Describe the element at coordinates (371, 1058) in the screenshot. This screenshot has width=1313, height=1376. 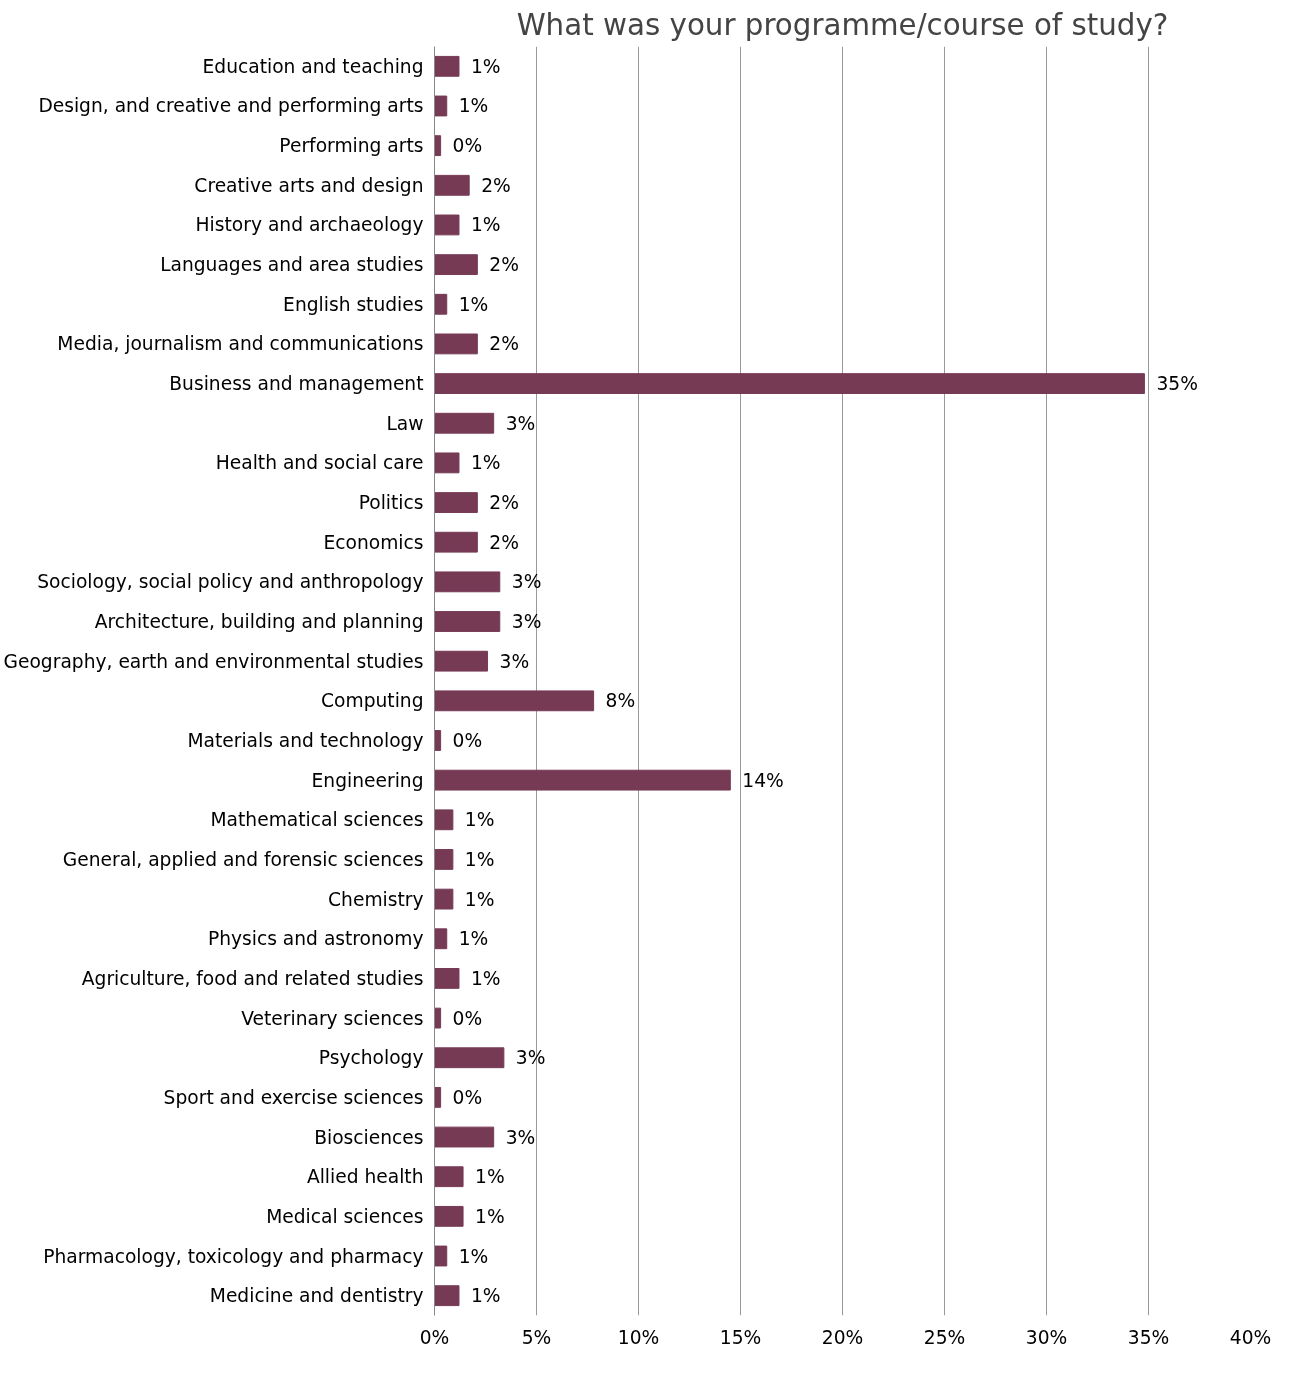
I see `y-tick-label: Psychology` at that location.